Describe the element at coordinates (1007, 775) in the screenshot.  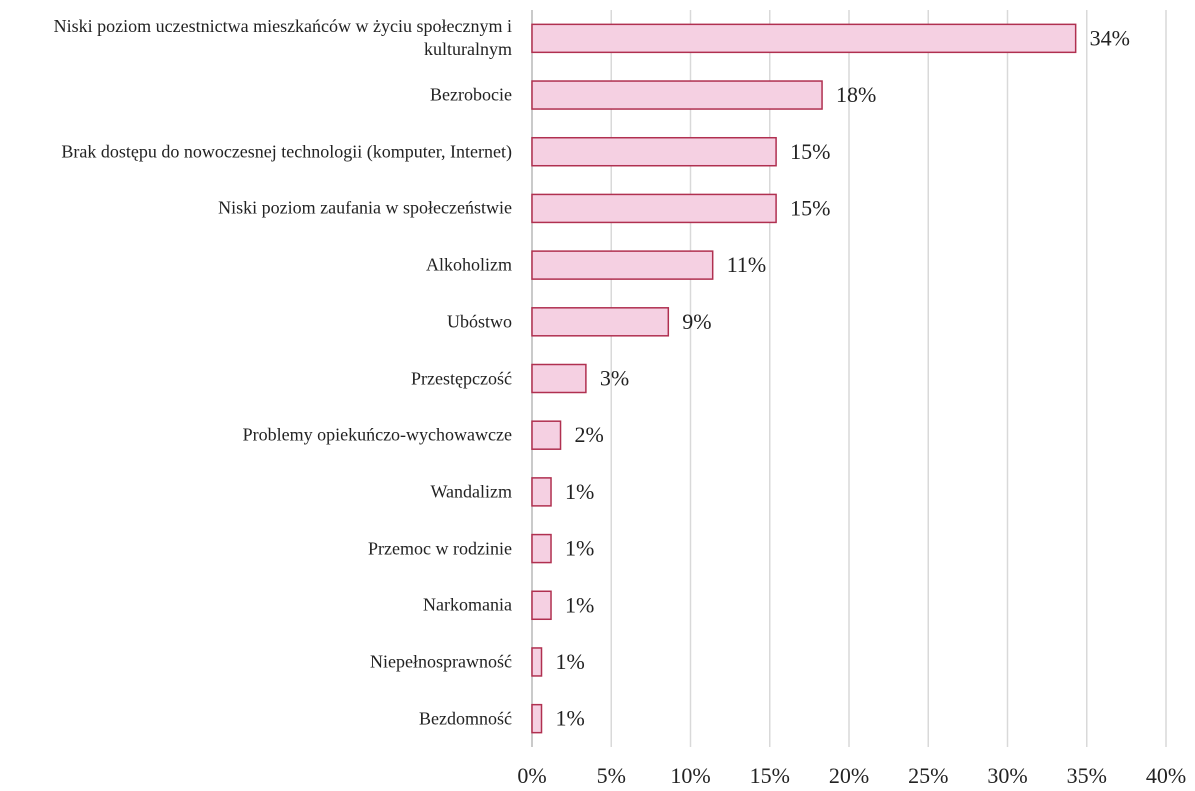
I see `x-tick-label: 30%` at that location.